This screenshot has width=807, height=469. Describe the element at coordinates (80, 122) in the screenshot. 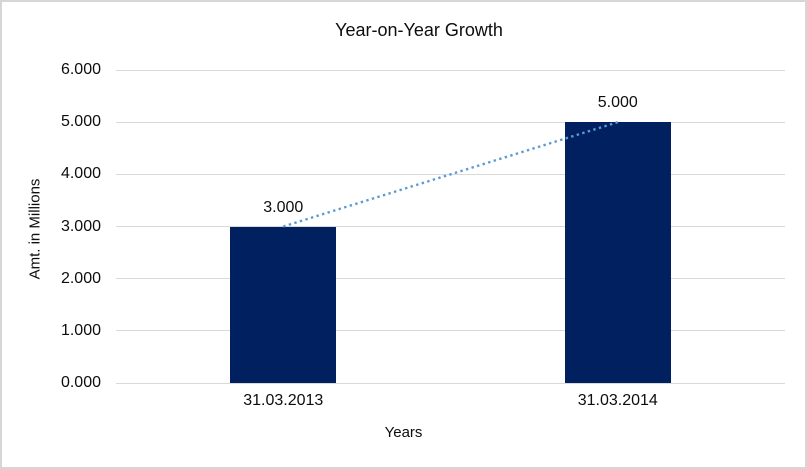

I see `y-tick-label: 5.000` at that location.